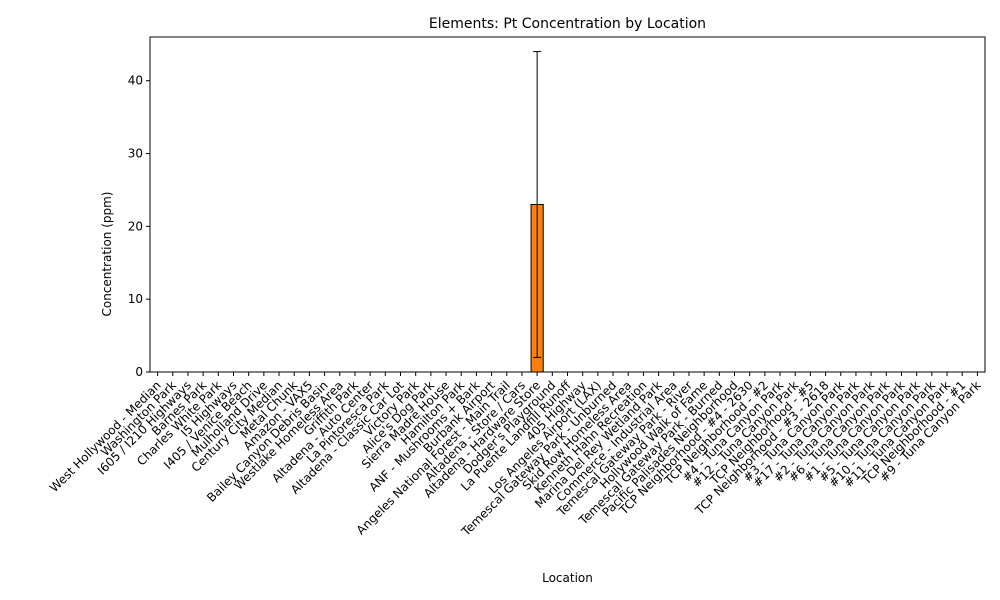 The height and width of the screenshot is (600, 1000). Describe the element at coordinates (135, 226) in the screenshot. I see `y-tick-label: 20` at that location.